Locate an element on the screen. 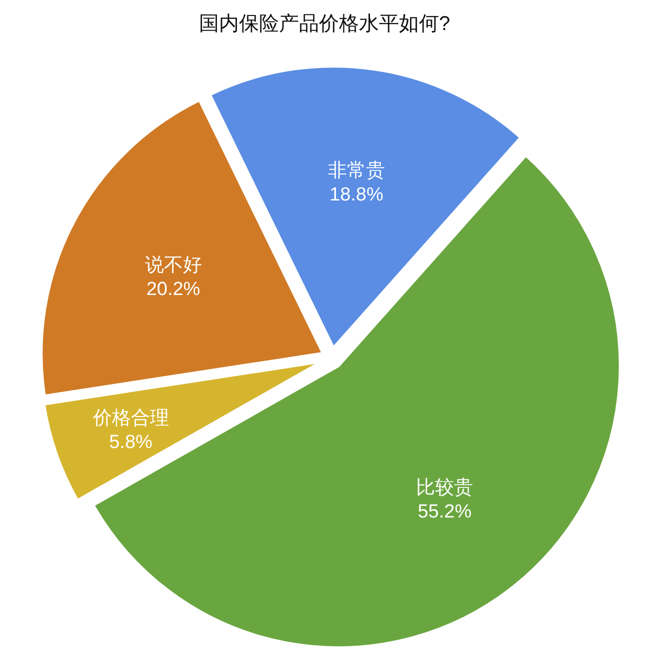 This screenshot has width=649, height=650. chart-title: 国内保险产品价格水平如何? is located at coordinates (324, 24).